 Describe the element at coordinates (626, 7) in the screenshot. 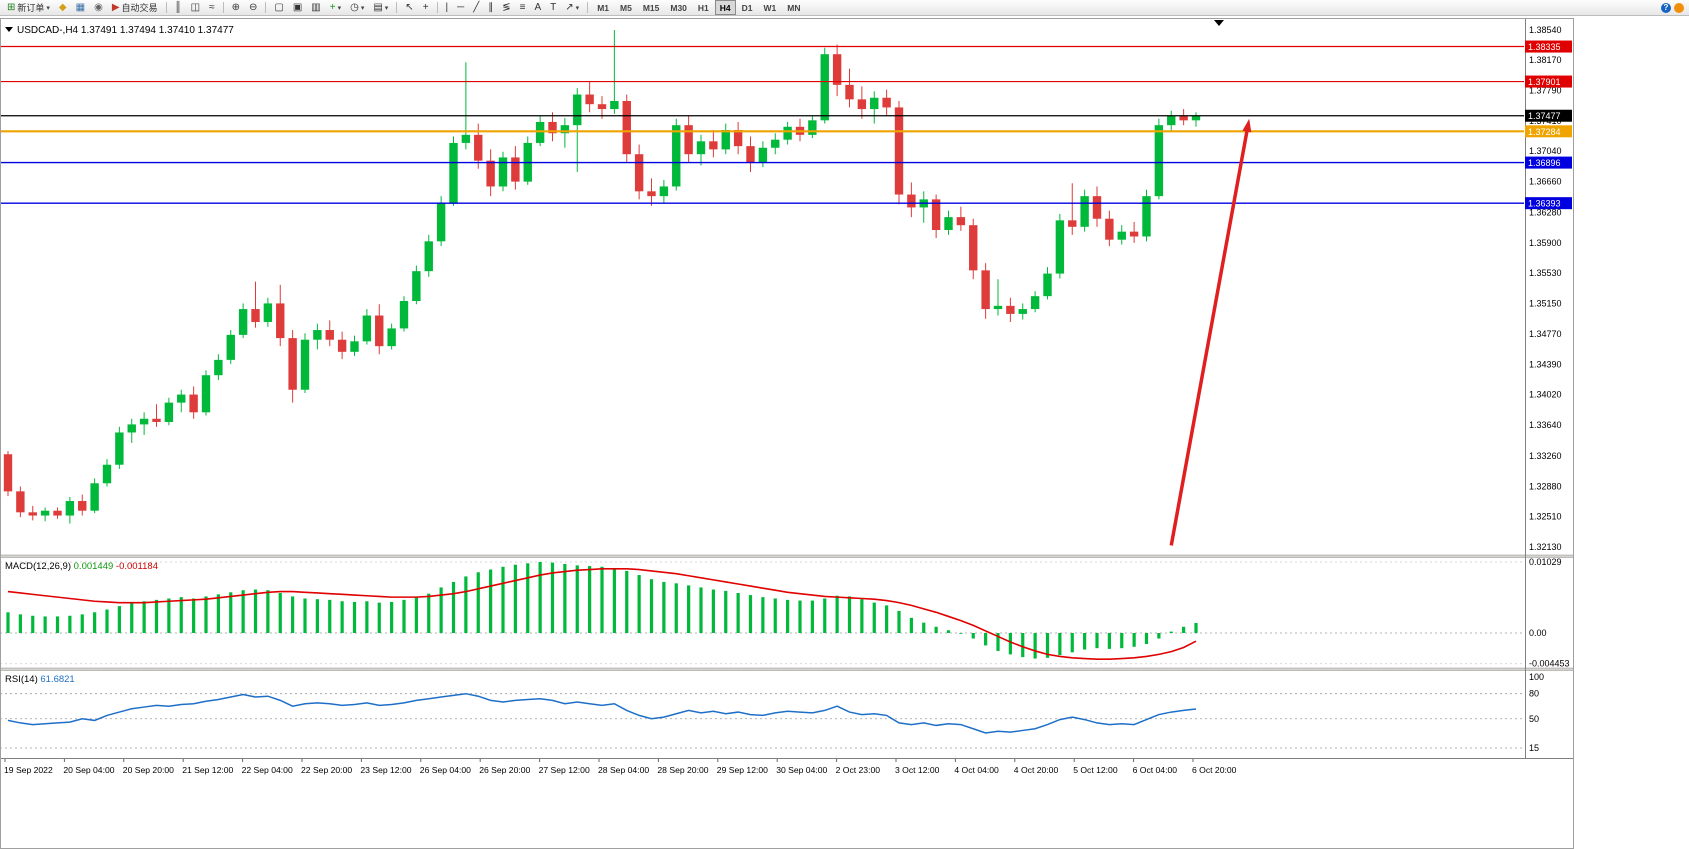

I see `timeframe-m5-button: M5` at that location.